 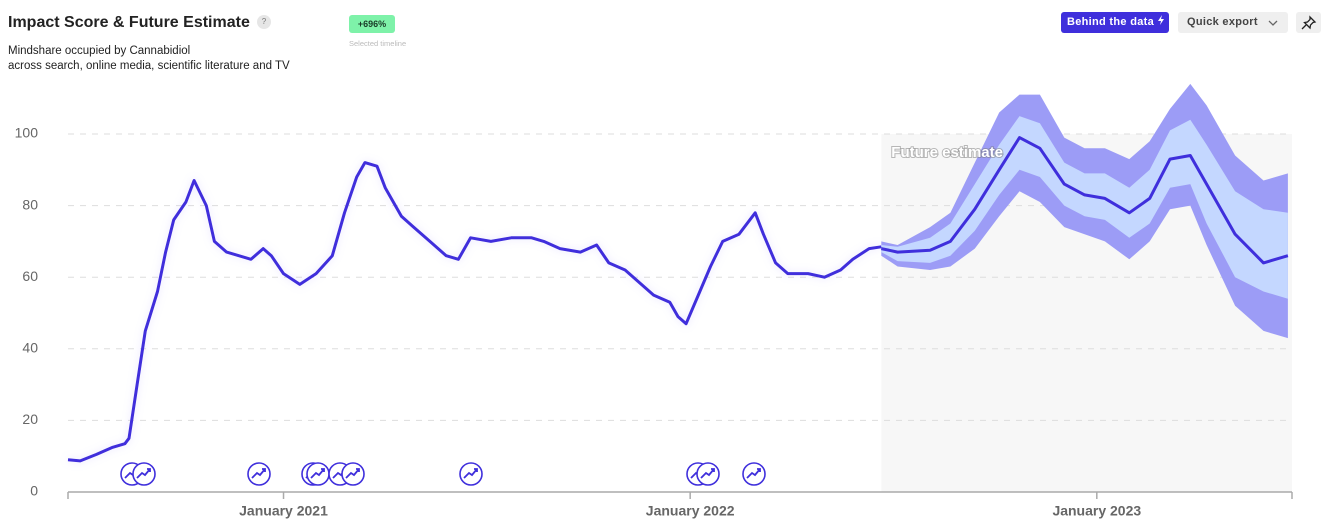 I want to click on pin-button, so click(x=1308, y=22).